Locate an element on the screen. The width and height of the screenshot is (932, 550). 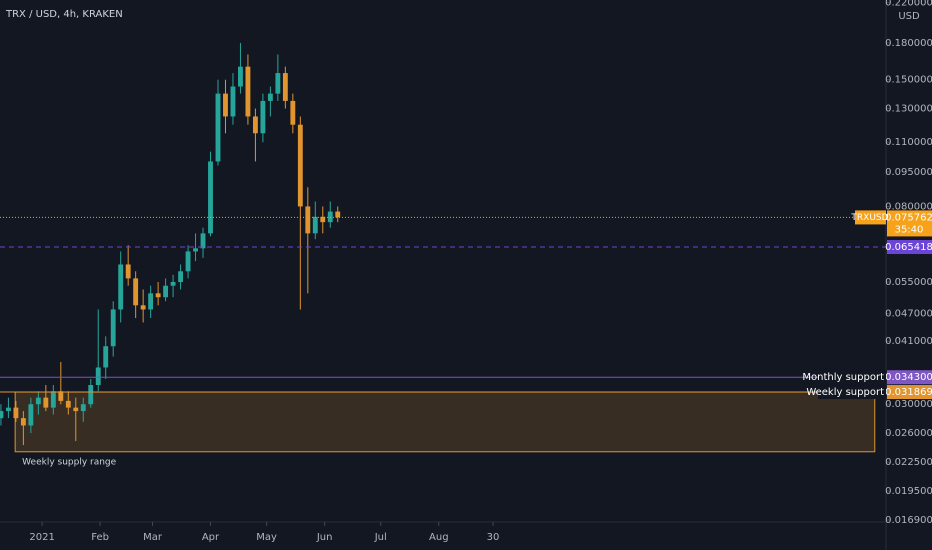
x-tick-label: Aug is located at coordinates (439, 537).